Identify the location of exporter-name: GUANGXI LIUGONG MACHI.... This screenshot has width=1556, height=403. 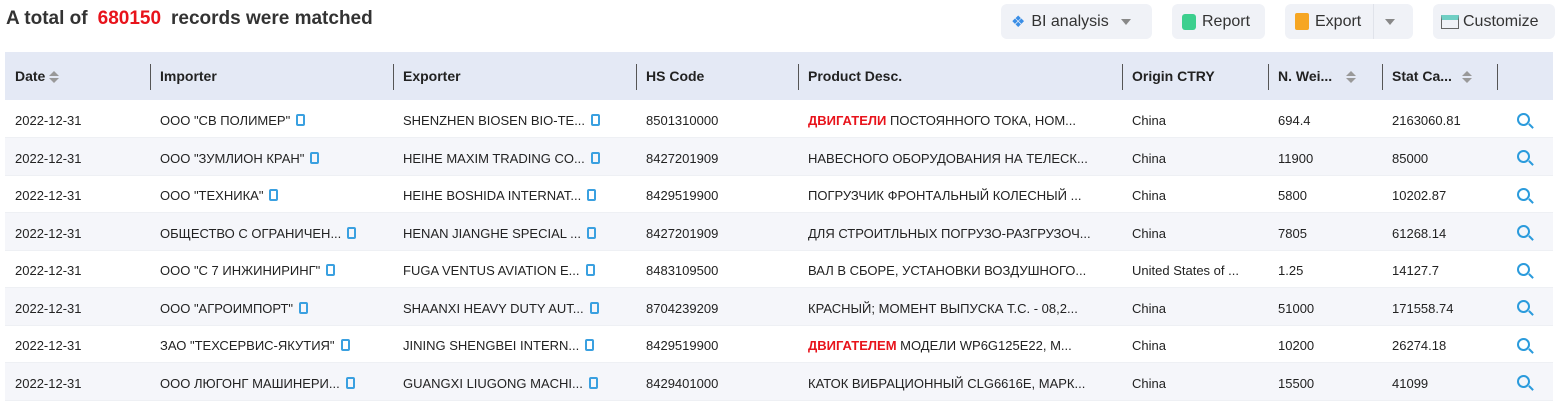
(493, 383).